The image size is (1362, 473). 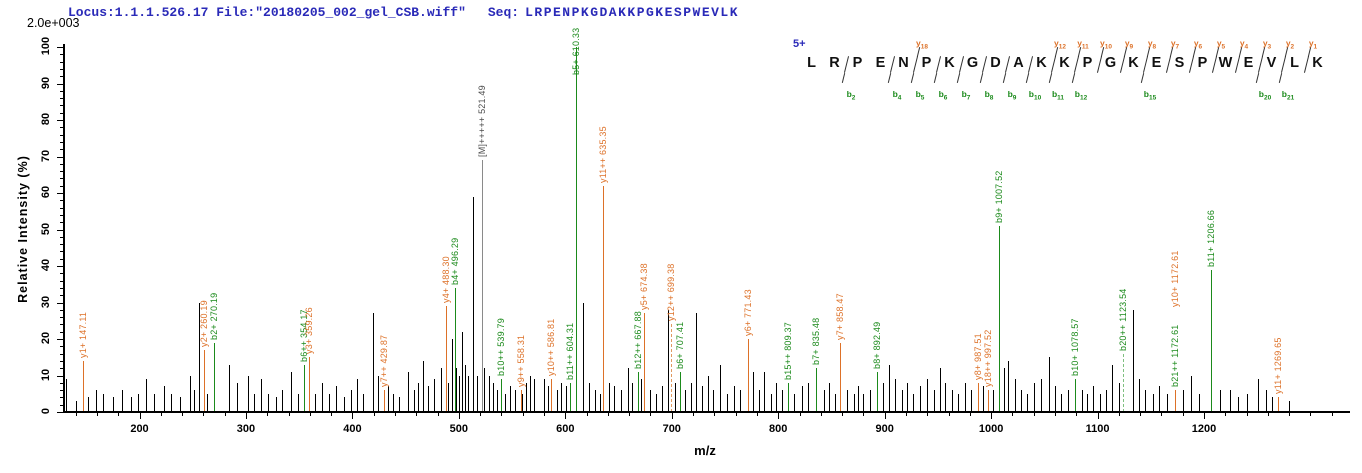 I want to click on peak-label: b8+ 892.49, so click(x=876, y=345).